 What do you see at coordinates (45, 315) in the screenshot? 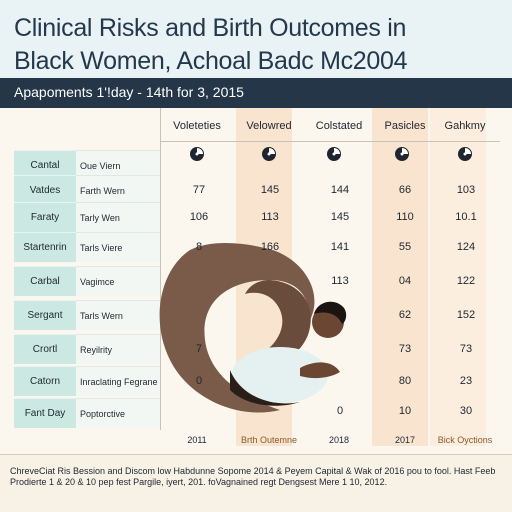
I see `row-label: Sergant` at bounding box center [45, 315].